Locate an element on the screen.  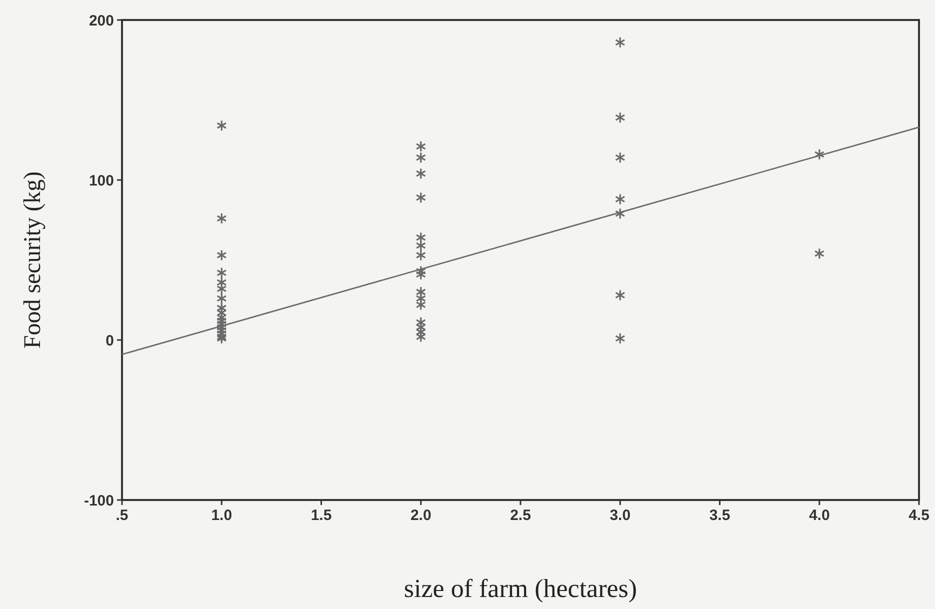
x-tick-label: 1.5 is located at coordinates (321, 515).